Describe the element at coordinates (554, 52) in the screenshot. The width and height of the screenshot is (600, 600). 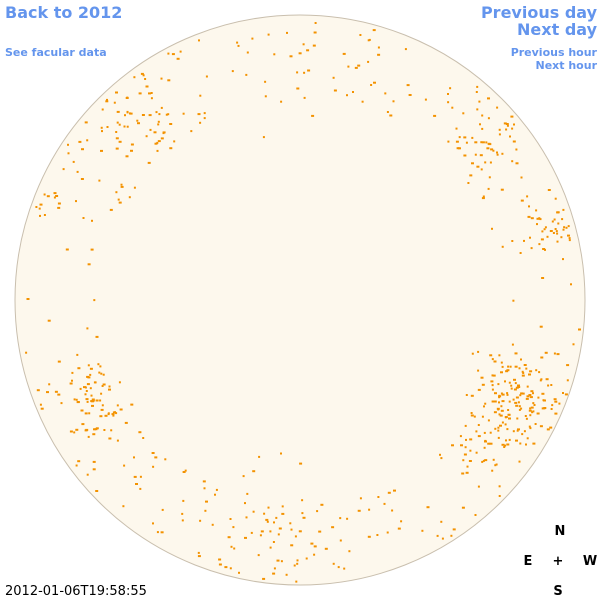
I see `previous-hour-link: Previous hour` at that location.